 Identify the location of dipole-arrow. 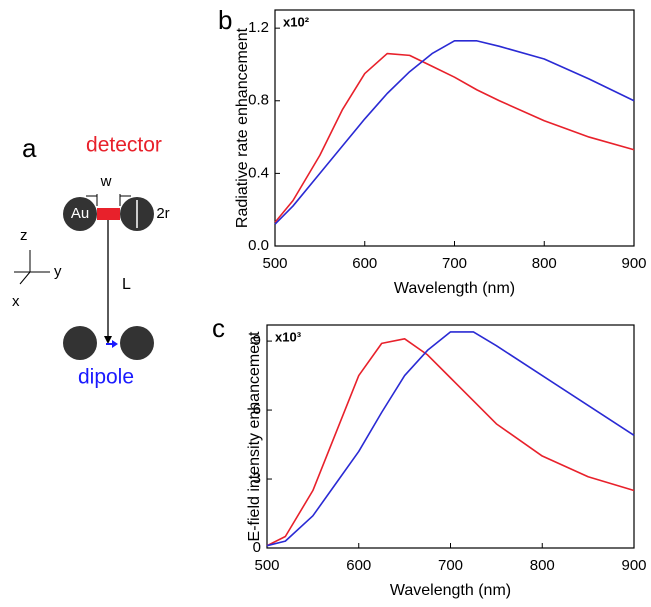
(115, 344).